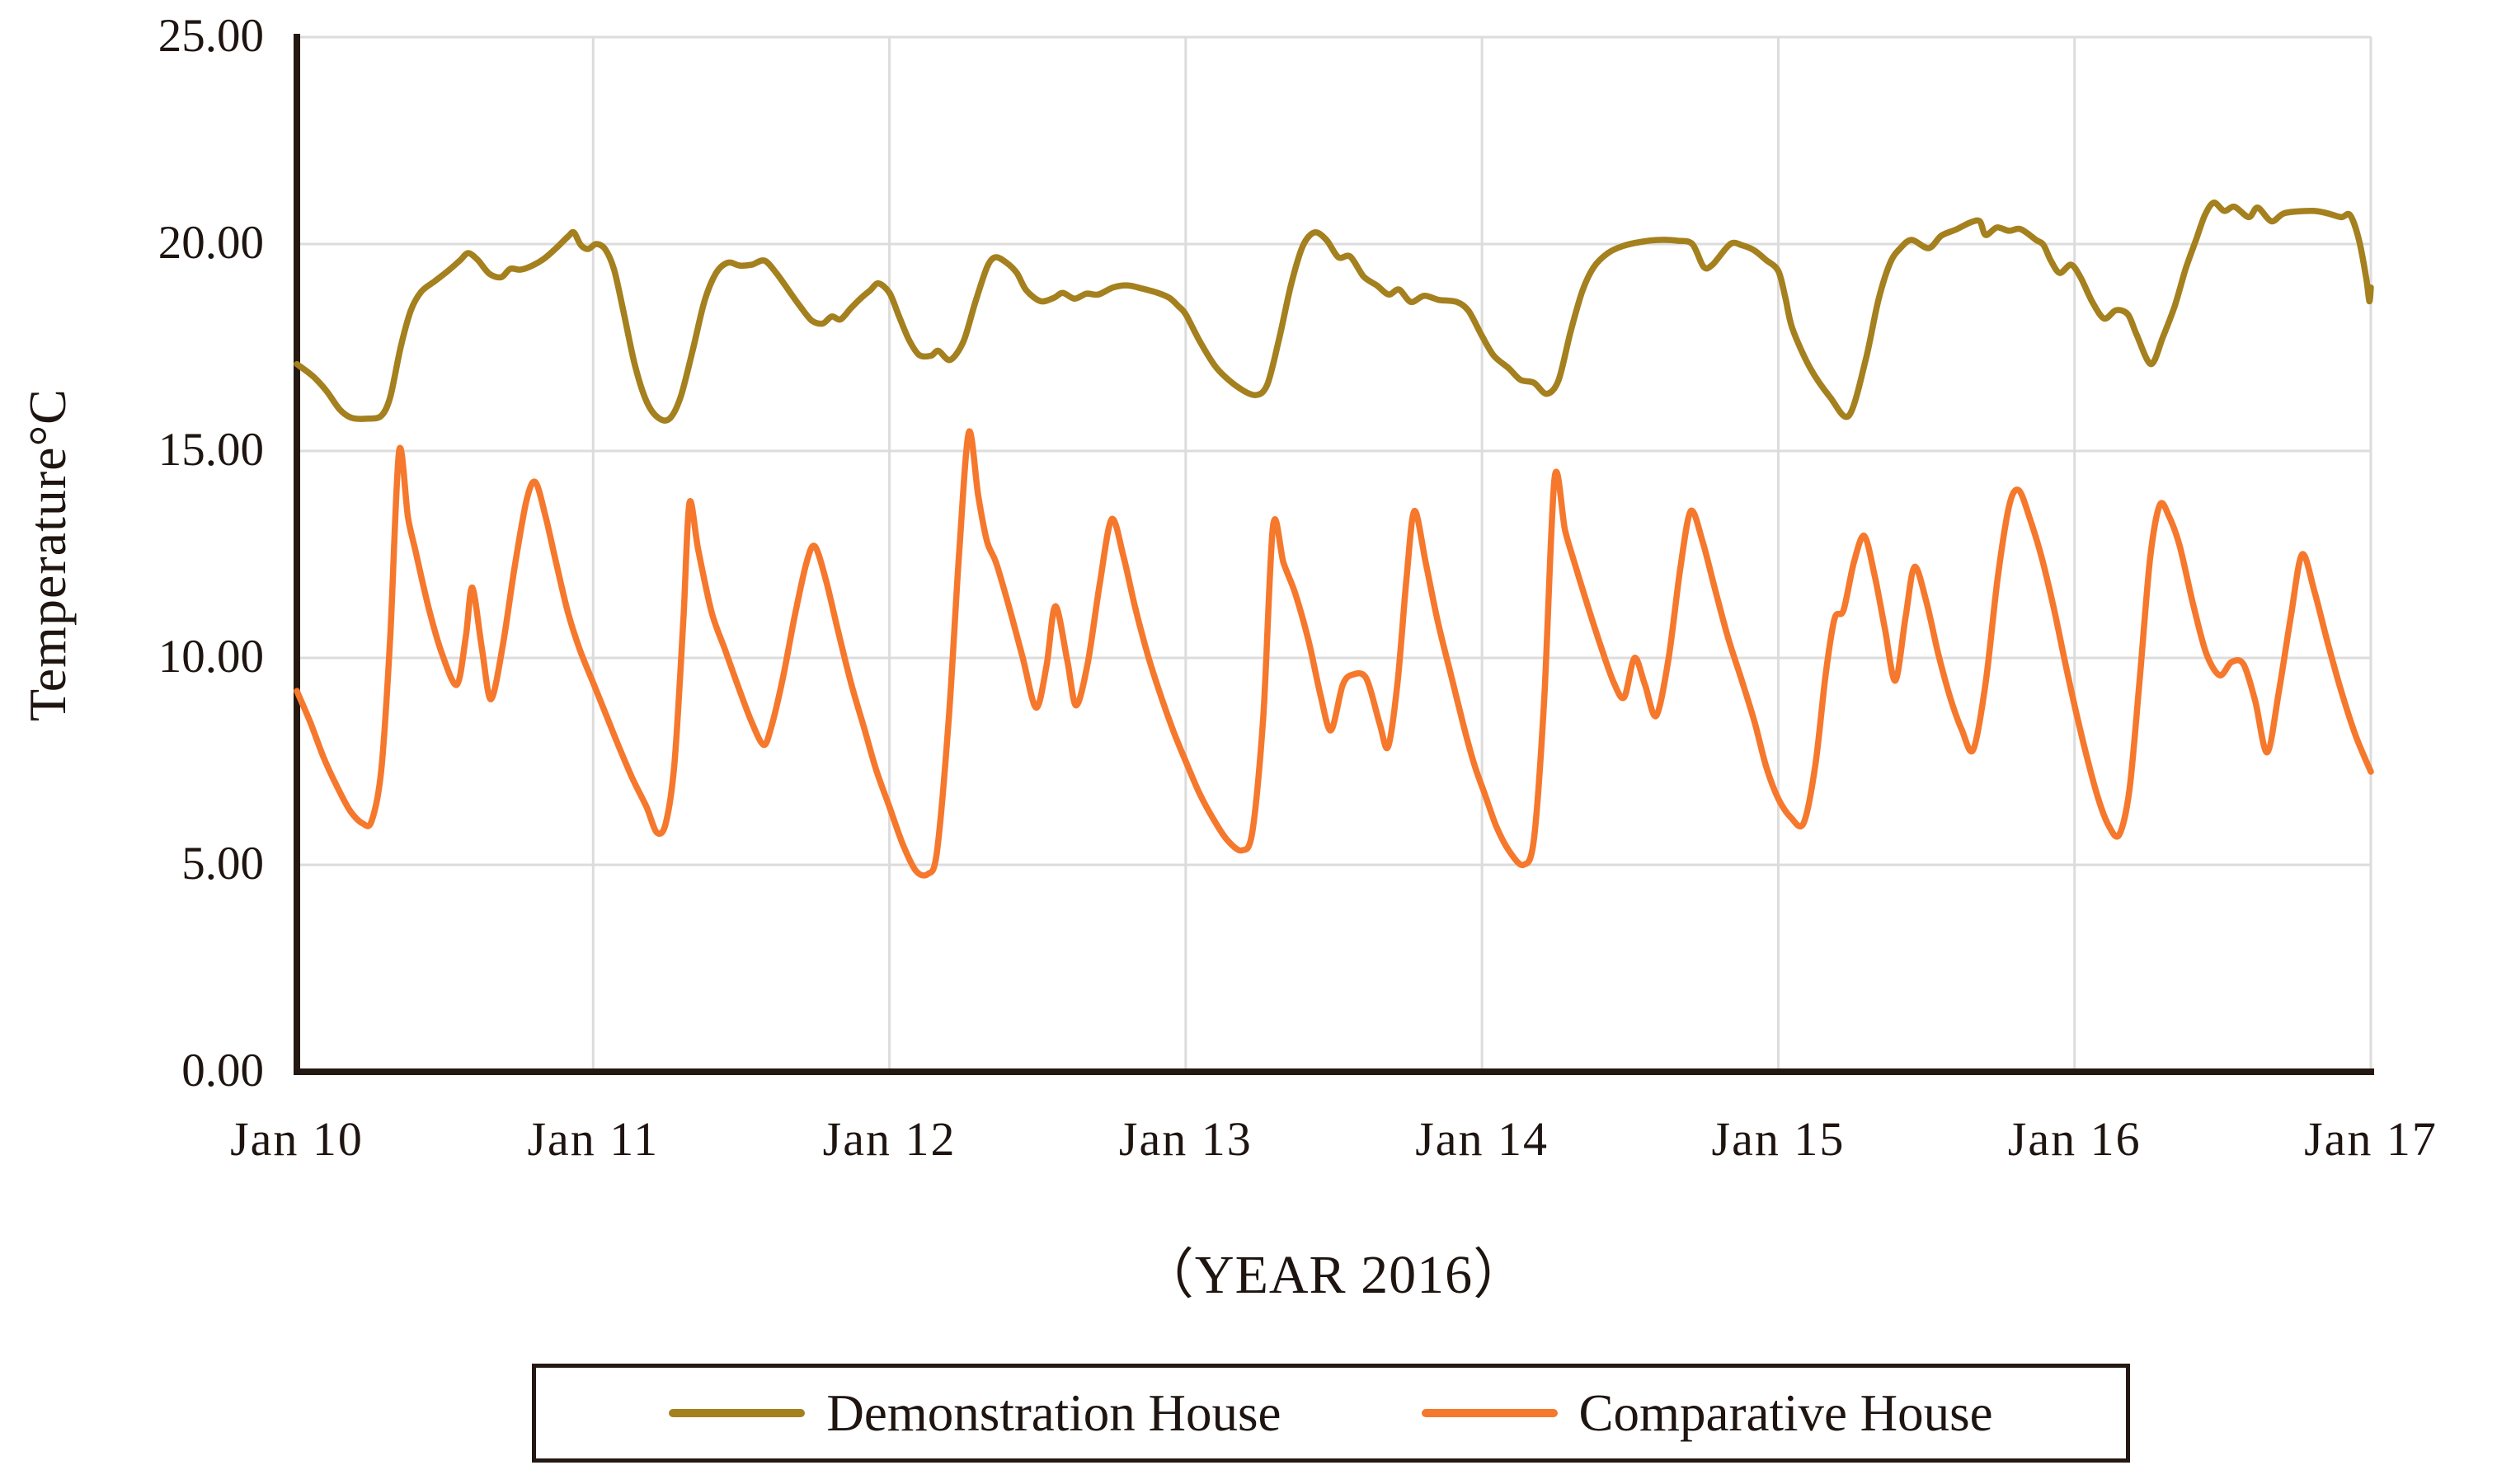 The image size is (2497, 1484). Describe the element at coordinates (211, 657) in the screenshot. I see `y-tick-label: 10.00` at that location.